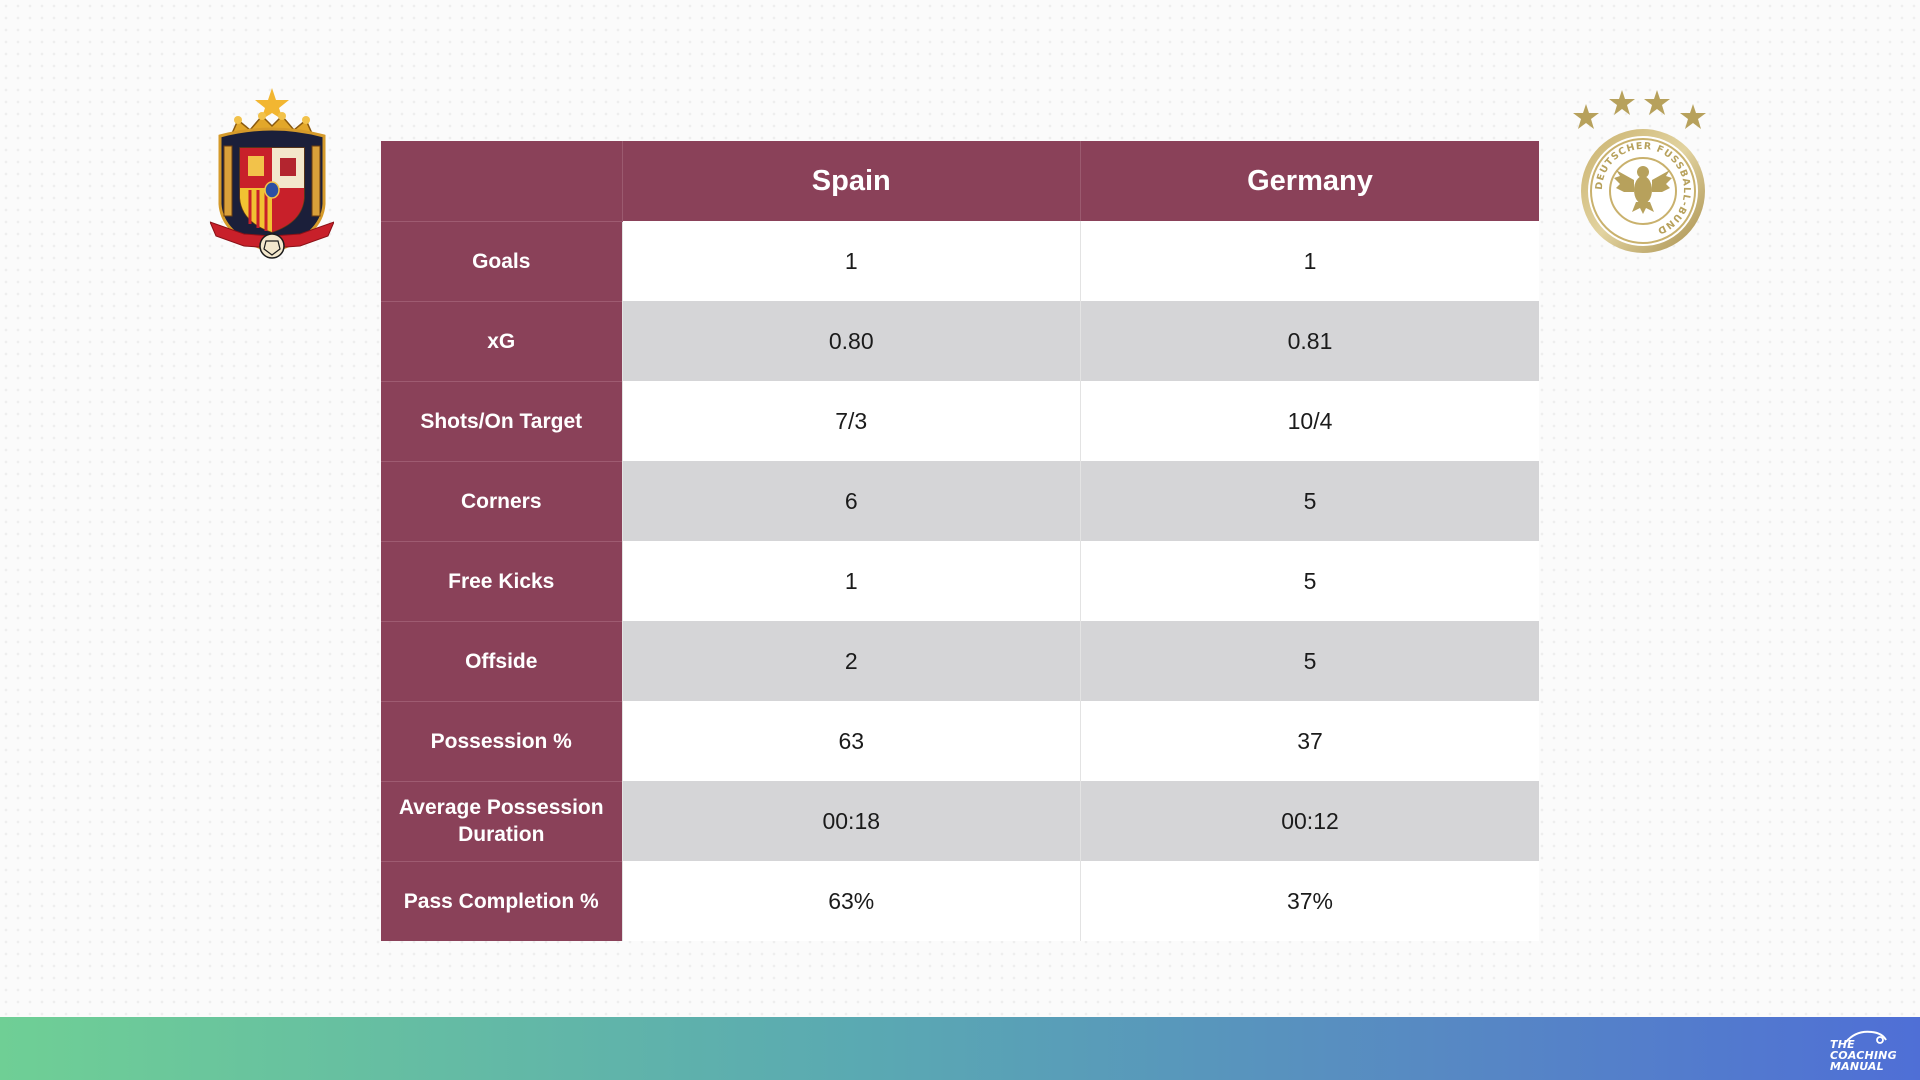  Describe the element at coordinates (501, 820) in the screenshot. I see `stat-label: Average Possession Duration` at that location.